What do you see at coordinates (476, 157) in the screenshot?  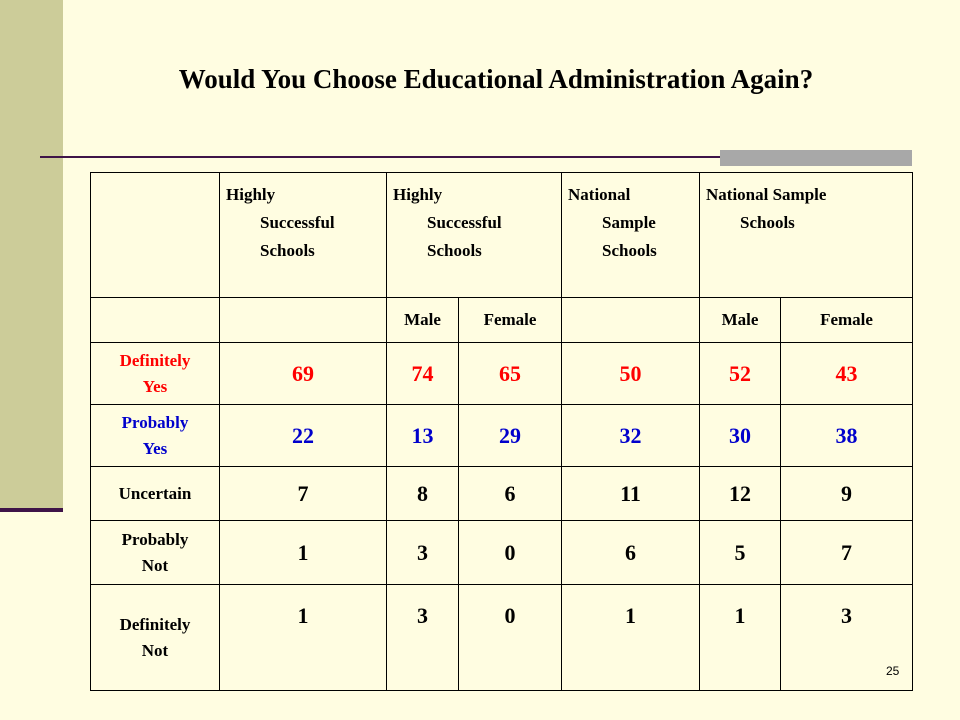 I see `title-divider-line` at bounding box center [476, 157].